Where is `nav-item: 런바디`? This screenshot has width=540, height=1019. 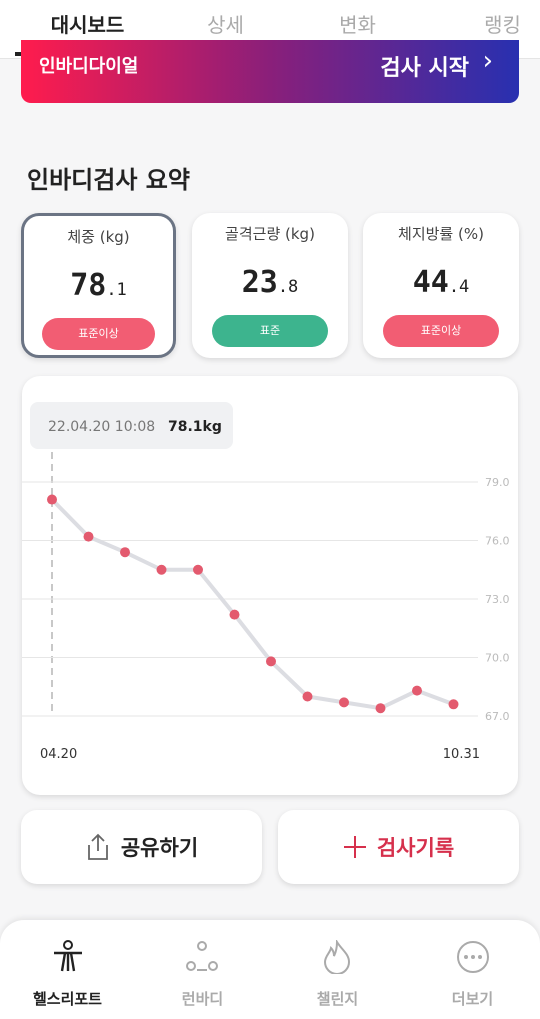 nav-item: 런바디 is located at coordinates (202, 974).